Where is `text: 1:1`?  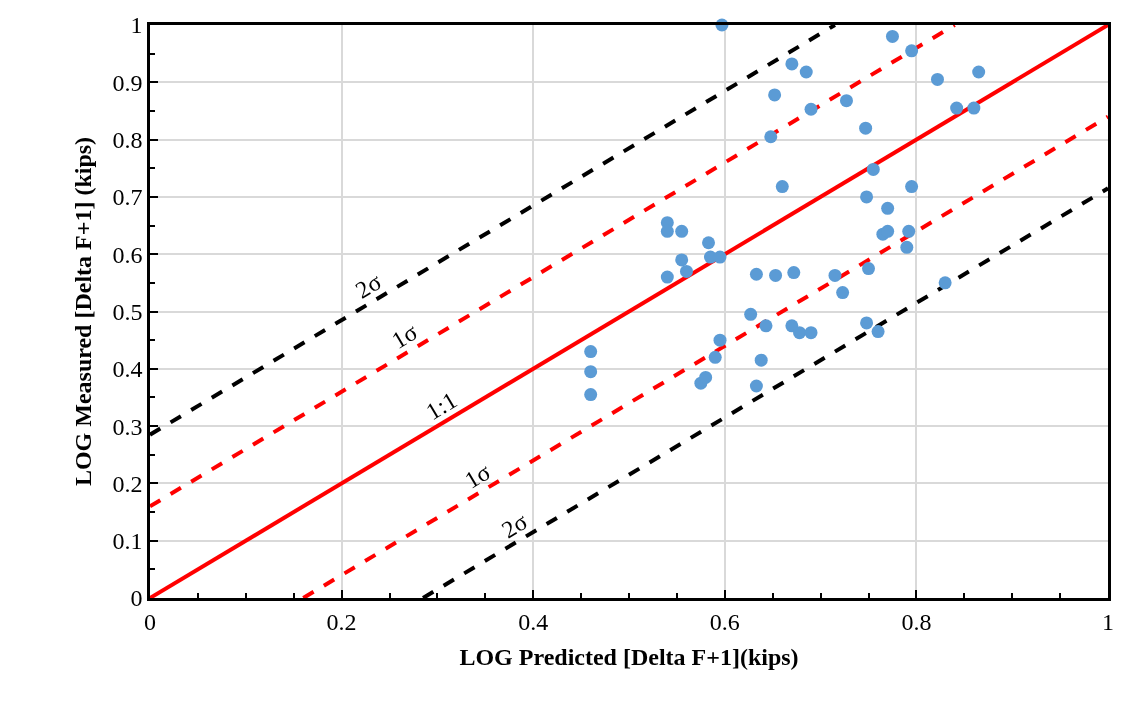
text: 1:1 is located at coordinates (441, 405).